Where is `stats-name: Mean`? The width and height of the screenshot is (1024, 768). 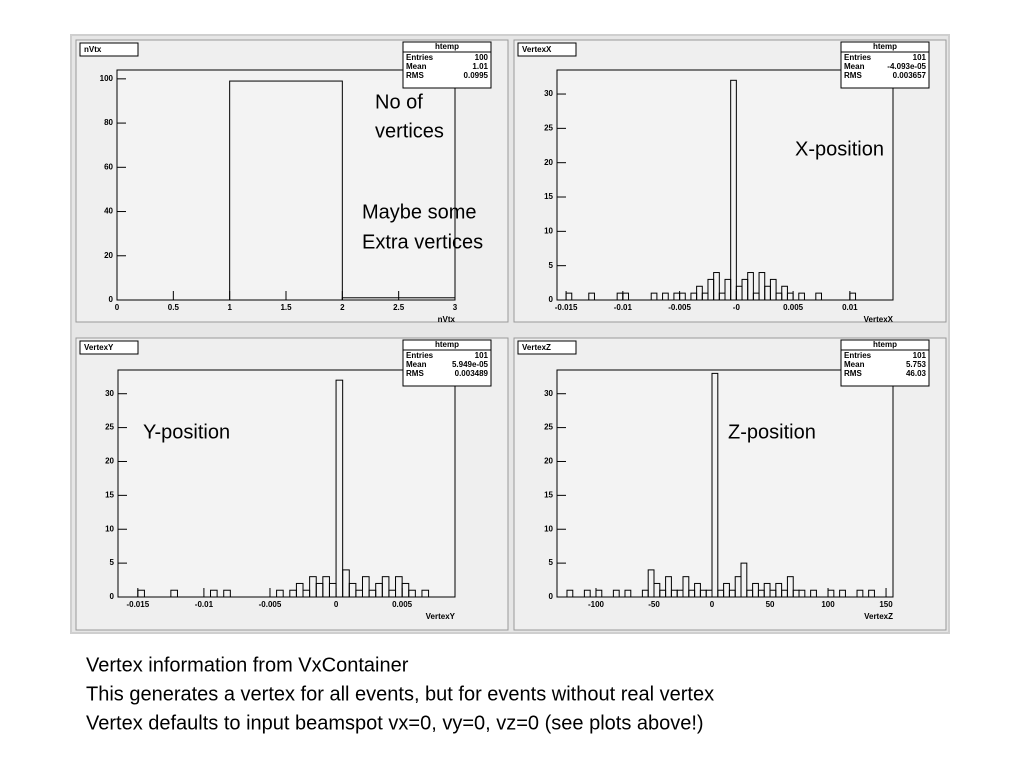 stats-name: Mean is located at coordinates (416, 364).